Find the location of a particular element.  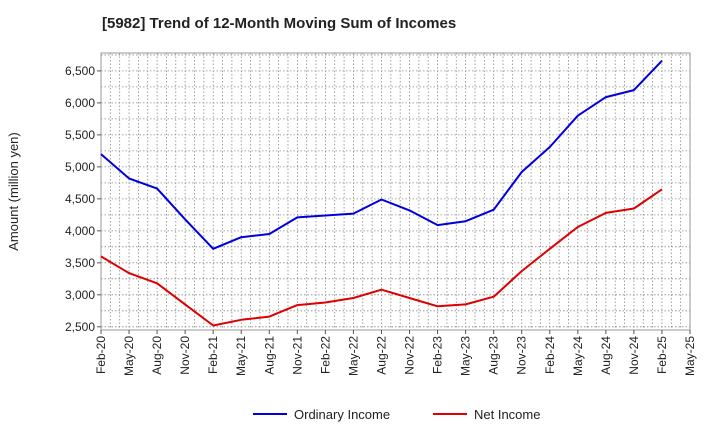

legend-label-net-income: Net Income is located at coordinates (507, 414).